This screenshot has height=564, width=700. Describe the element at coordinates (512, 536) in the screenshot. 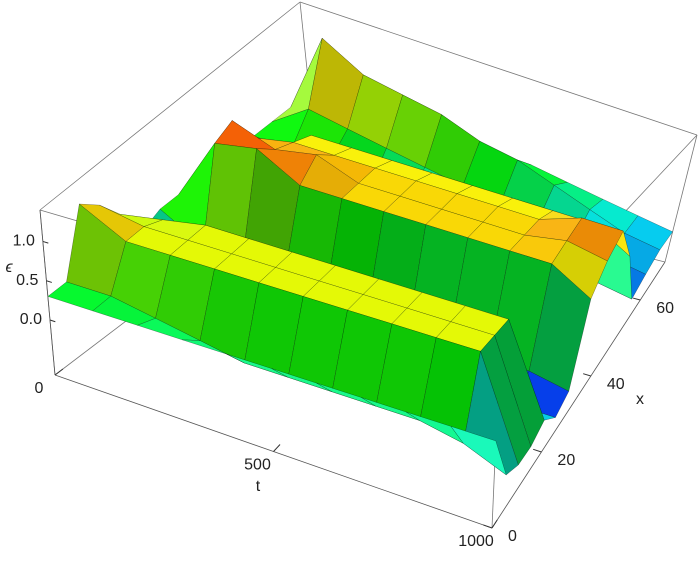

I see `x-tick-label: 0` at that location.